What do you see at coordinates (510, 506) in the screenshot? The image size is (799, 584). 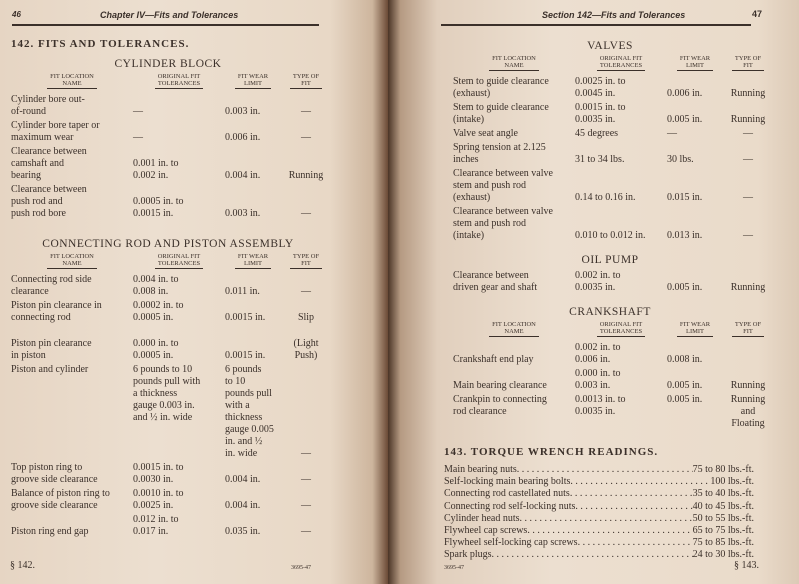 I see `torque-label: Connecting rod self-locking nuts` at bounding box center [510, 506].